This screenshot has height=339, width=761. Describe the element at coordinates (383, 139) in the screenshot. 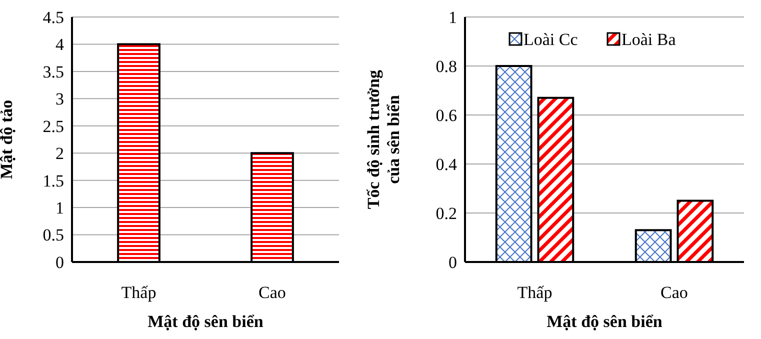

I see `y-axis-title: Tốc độ sinh trưởng của sên biển` at that location.